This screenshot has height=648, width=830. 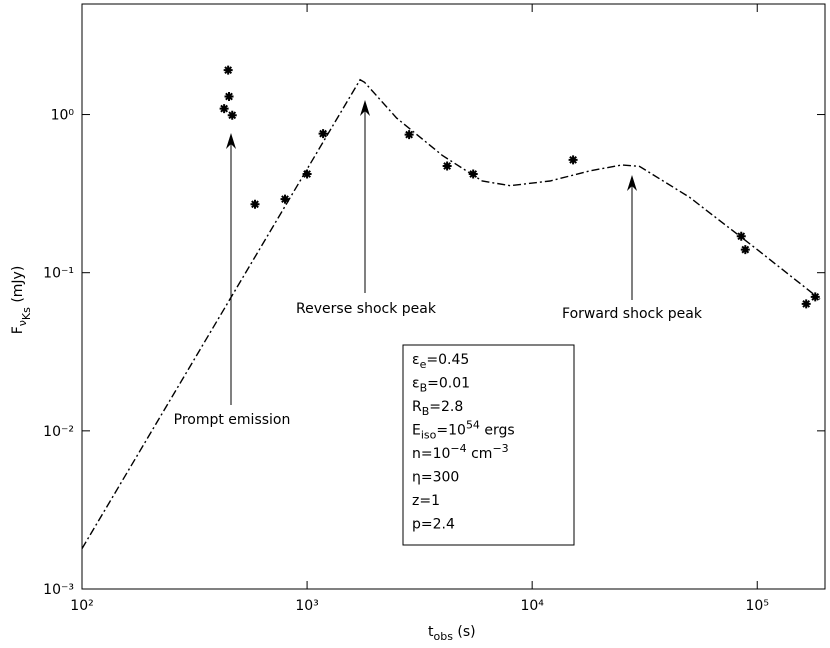 I want to click on text-part: =0.45, so click(x=447, y=360).